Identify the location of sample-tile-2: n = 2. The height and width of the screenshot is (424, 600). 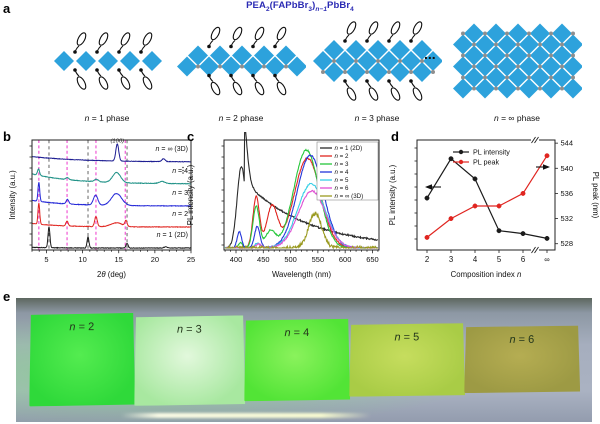
(82, 360).